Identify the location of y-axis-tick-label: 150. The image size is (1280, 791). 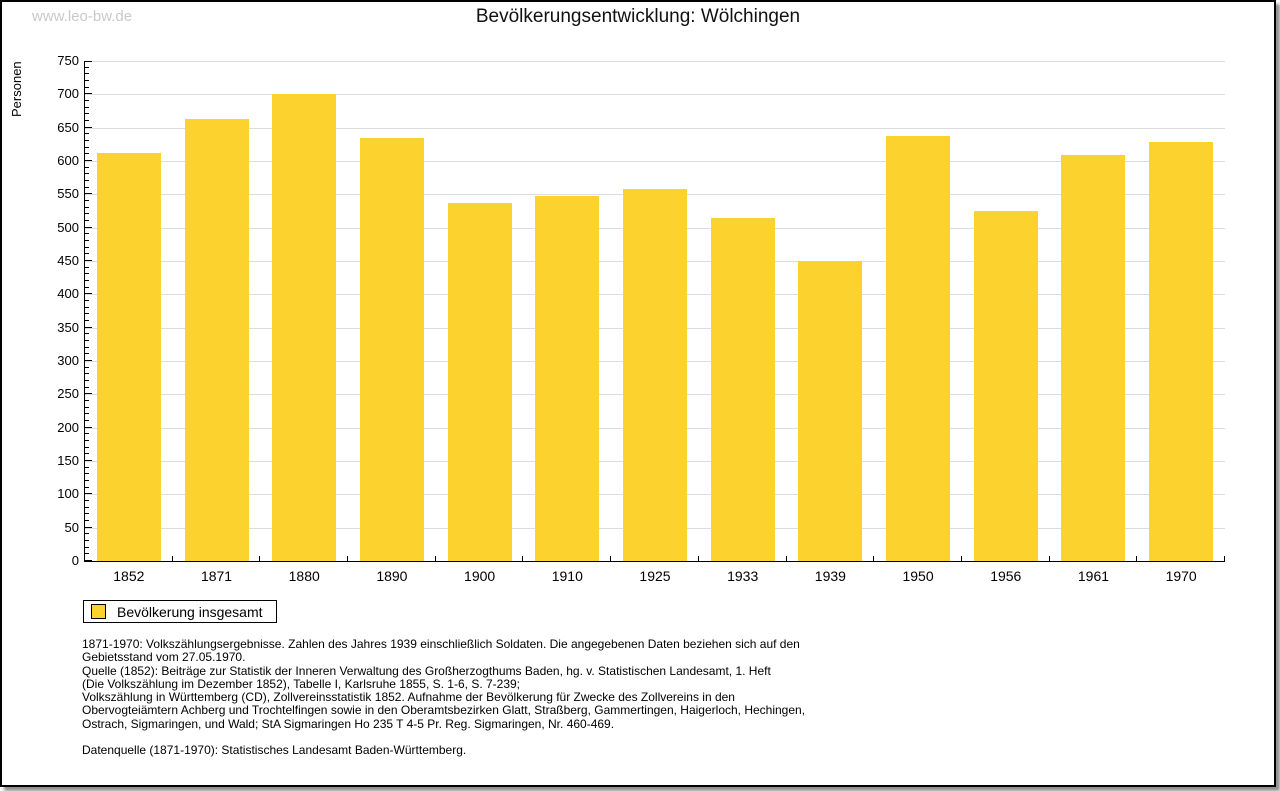
(68, 460).